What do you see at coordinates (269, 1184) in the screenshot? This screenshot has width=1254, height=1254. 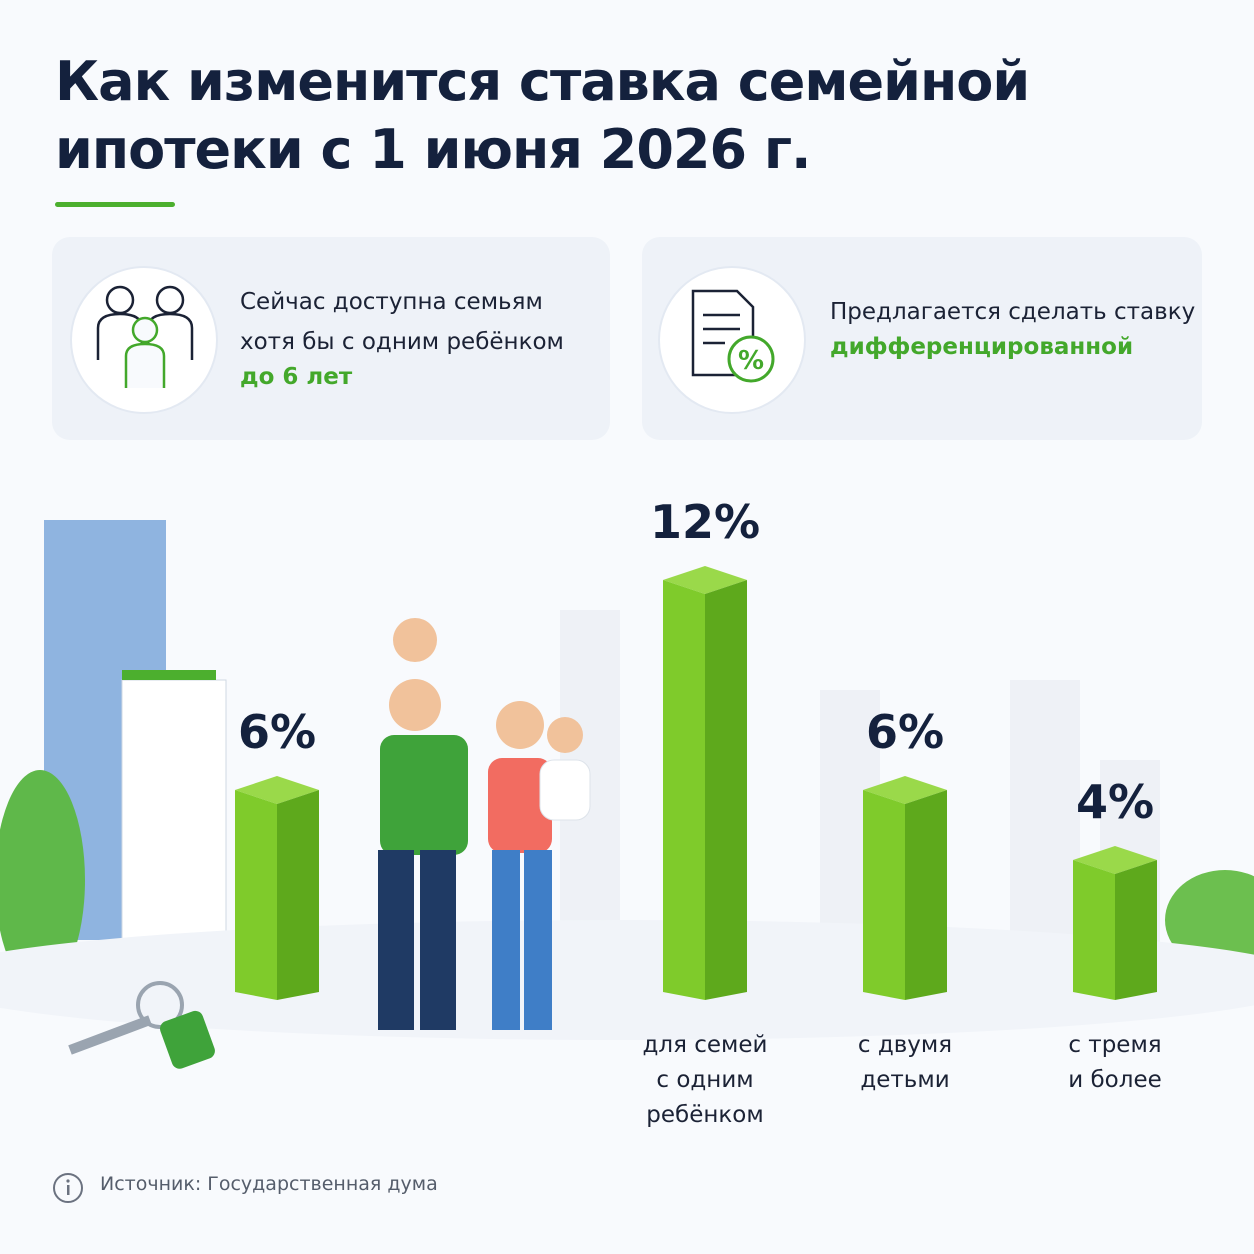 I see `source: Источник: Государственная дума` at bounding box center [269, 1184].